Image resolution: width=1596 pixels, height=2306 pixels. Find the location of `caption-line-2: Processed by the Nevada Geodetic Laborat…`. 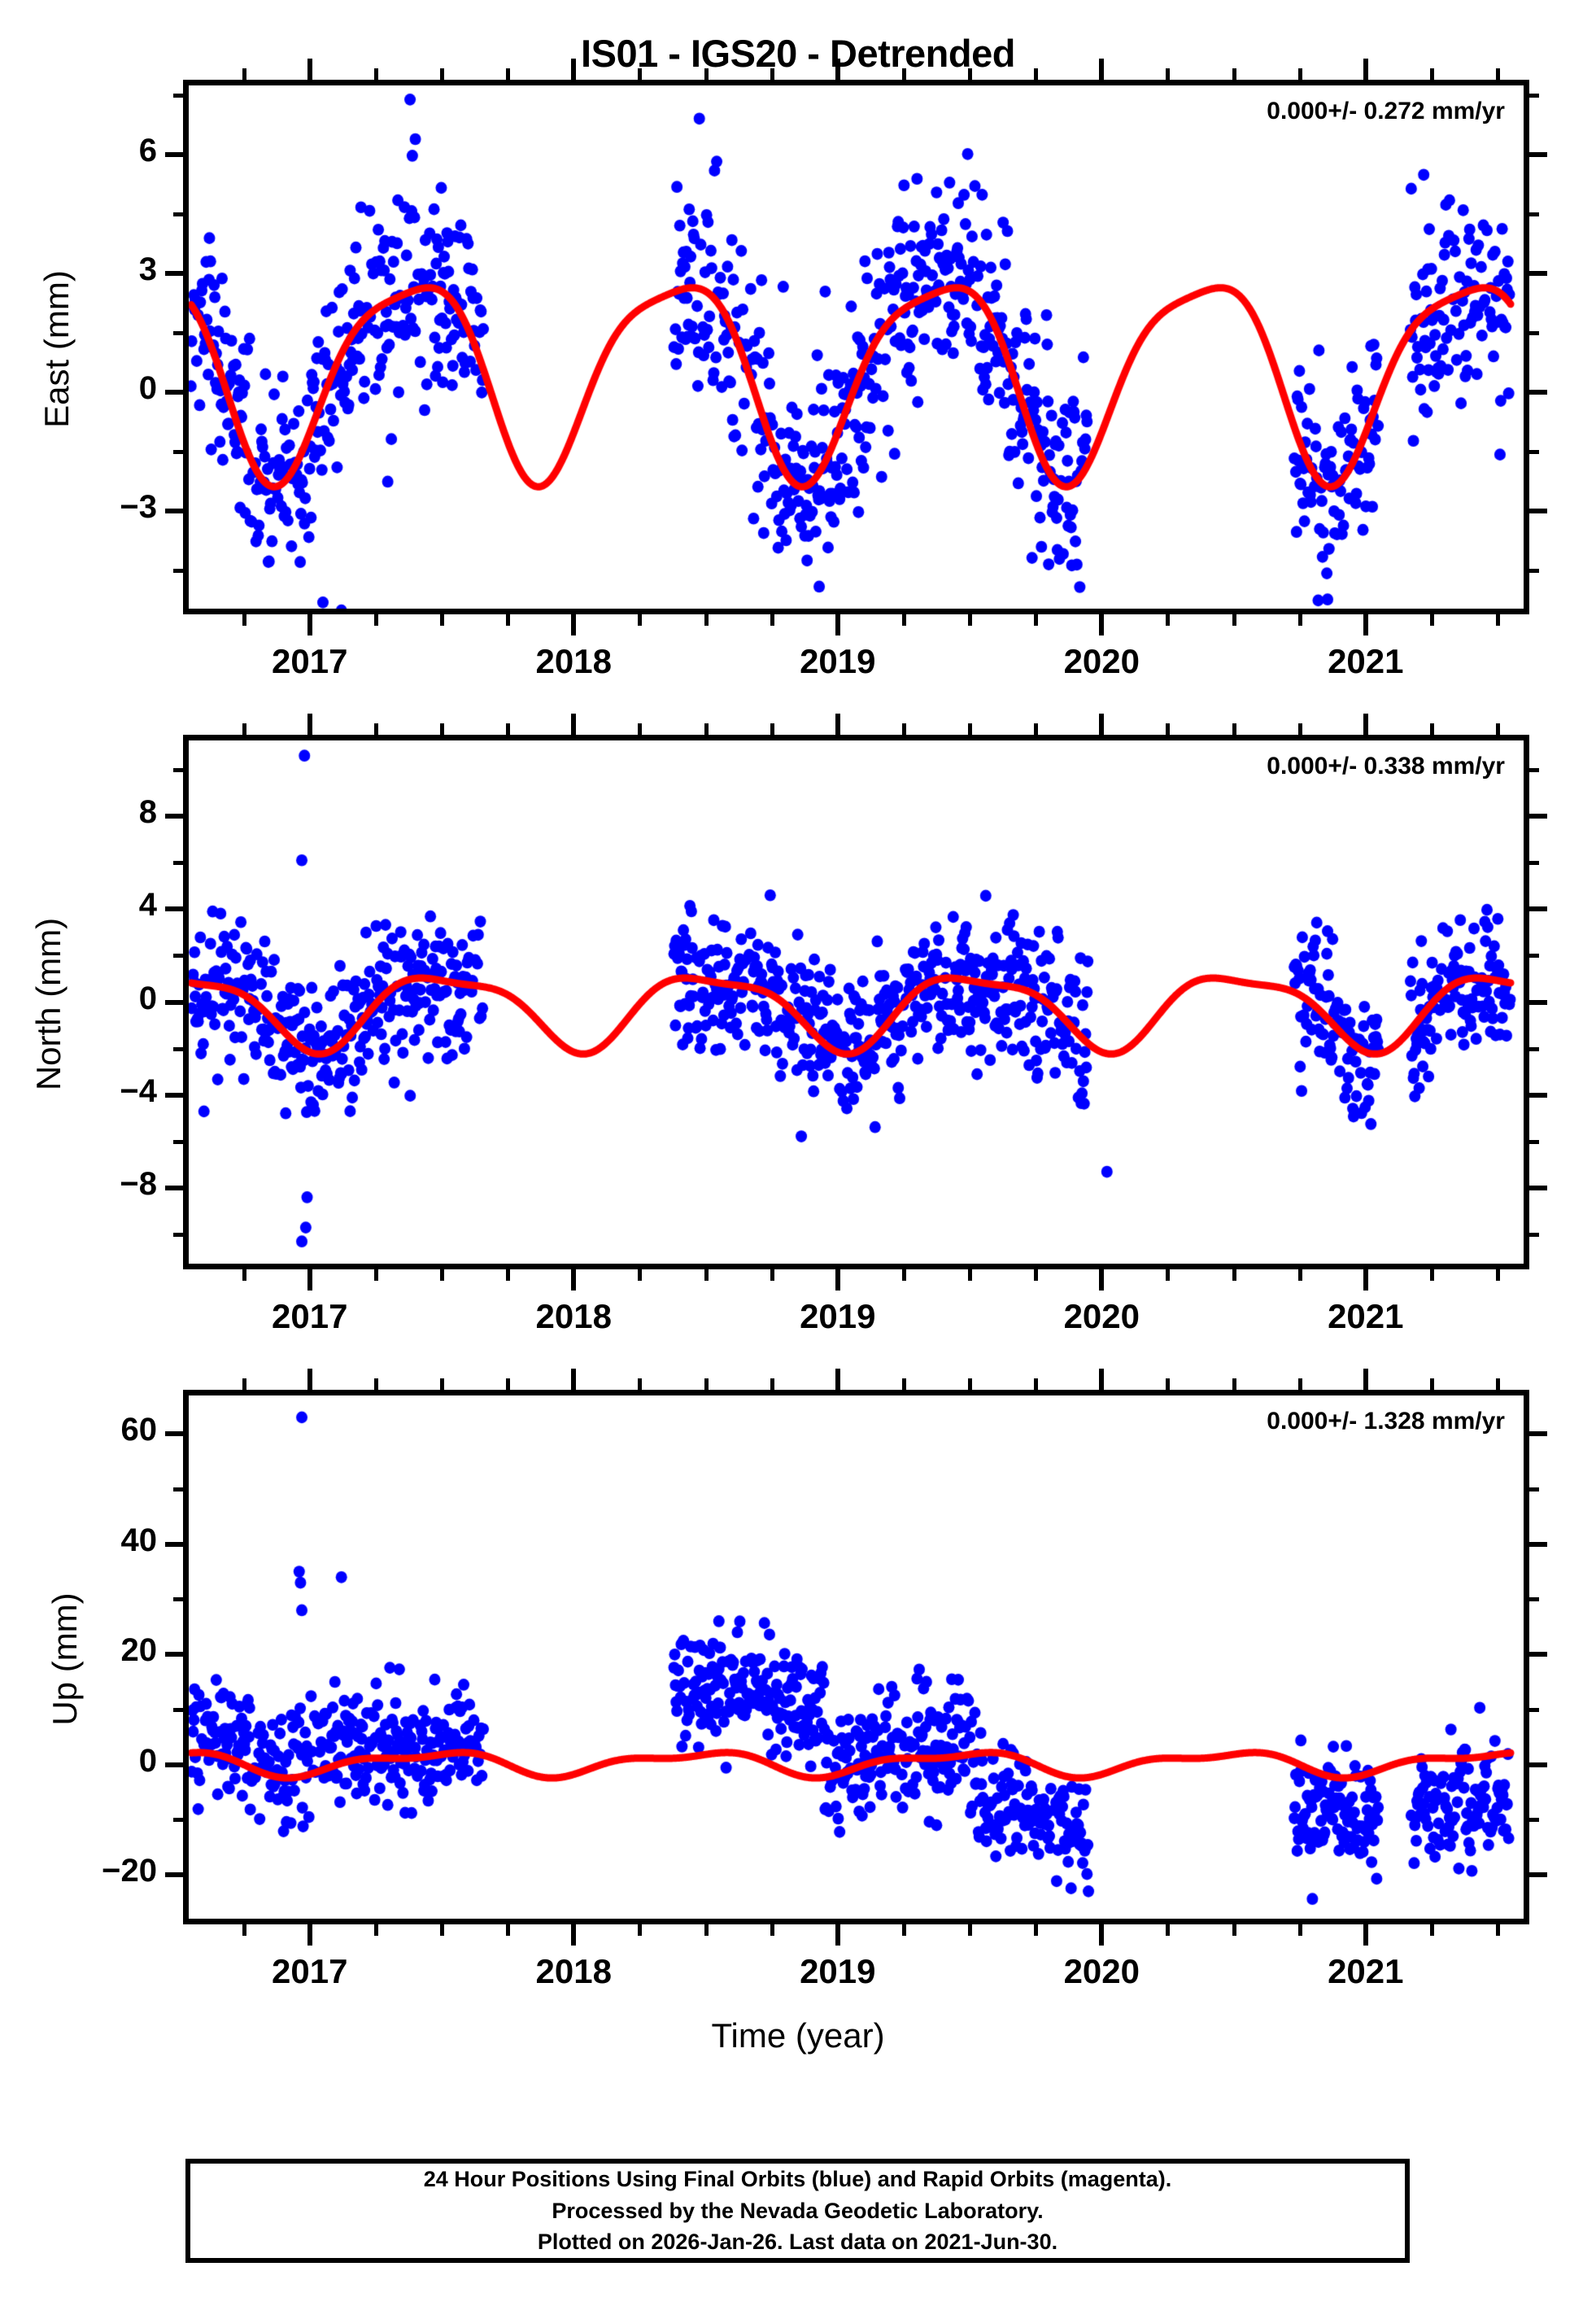

caption-line-2: Processed by the Nevada Geodetic Laborat… is located at coordinates (798, 2210).